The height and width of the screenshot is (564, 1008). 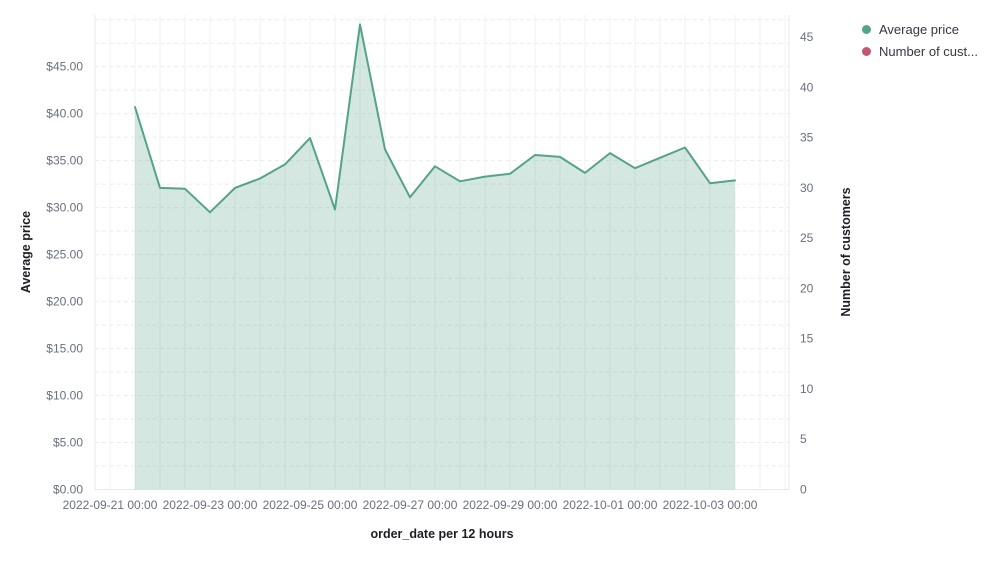 What do you see at coordinates (807, 389) in the screenshot?
I see `right-y-tick-label: 10` at bounding box center [807, 389].